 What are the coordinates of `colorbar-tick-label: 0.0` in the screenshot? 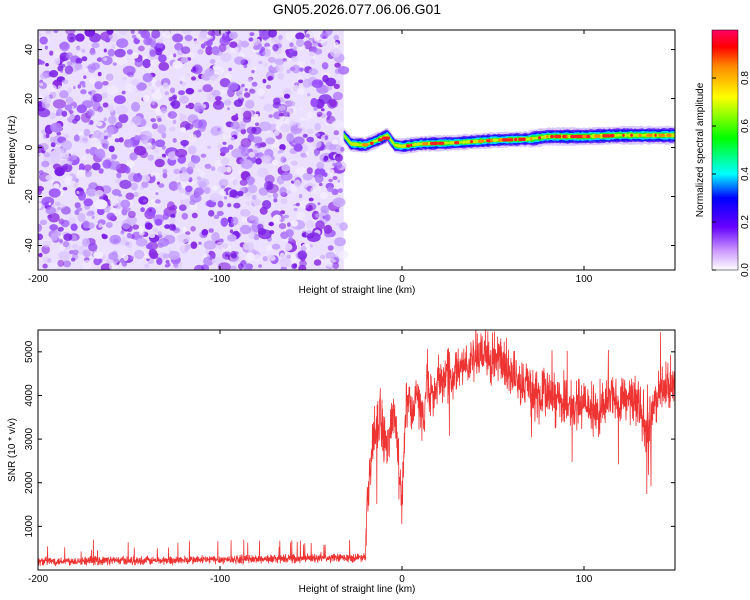 It's located at (745, 270).